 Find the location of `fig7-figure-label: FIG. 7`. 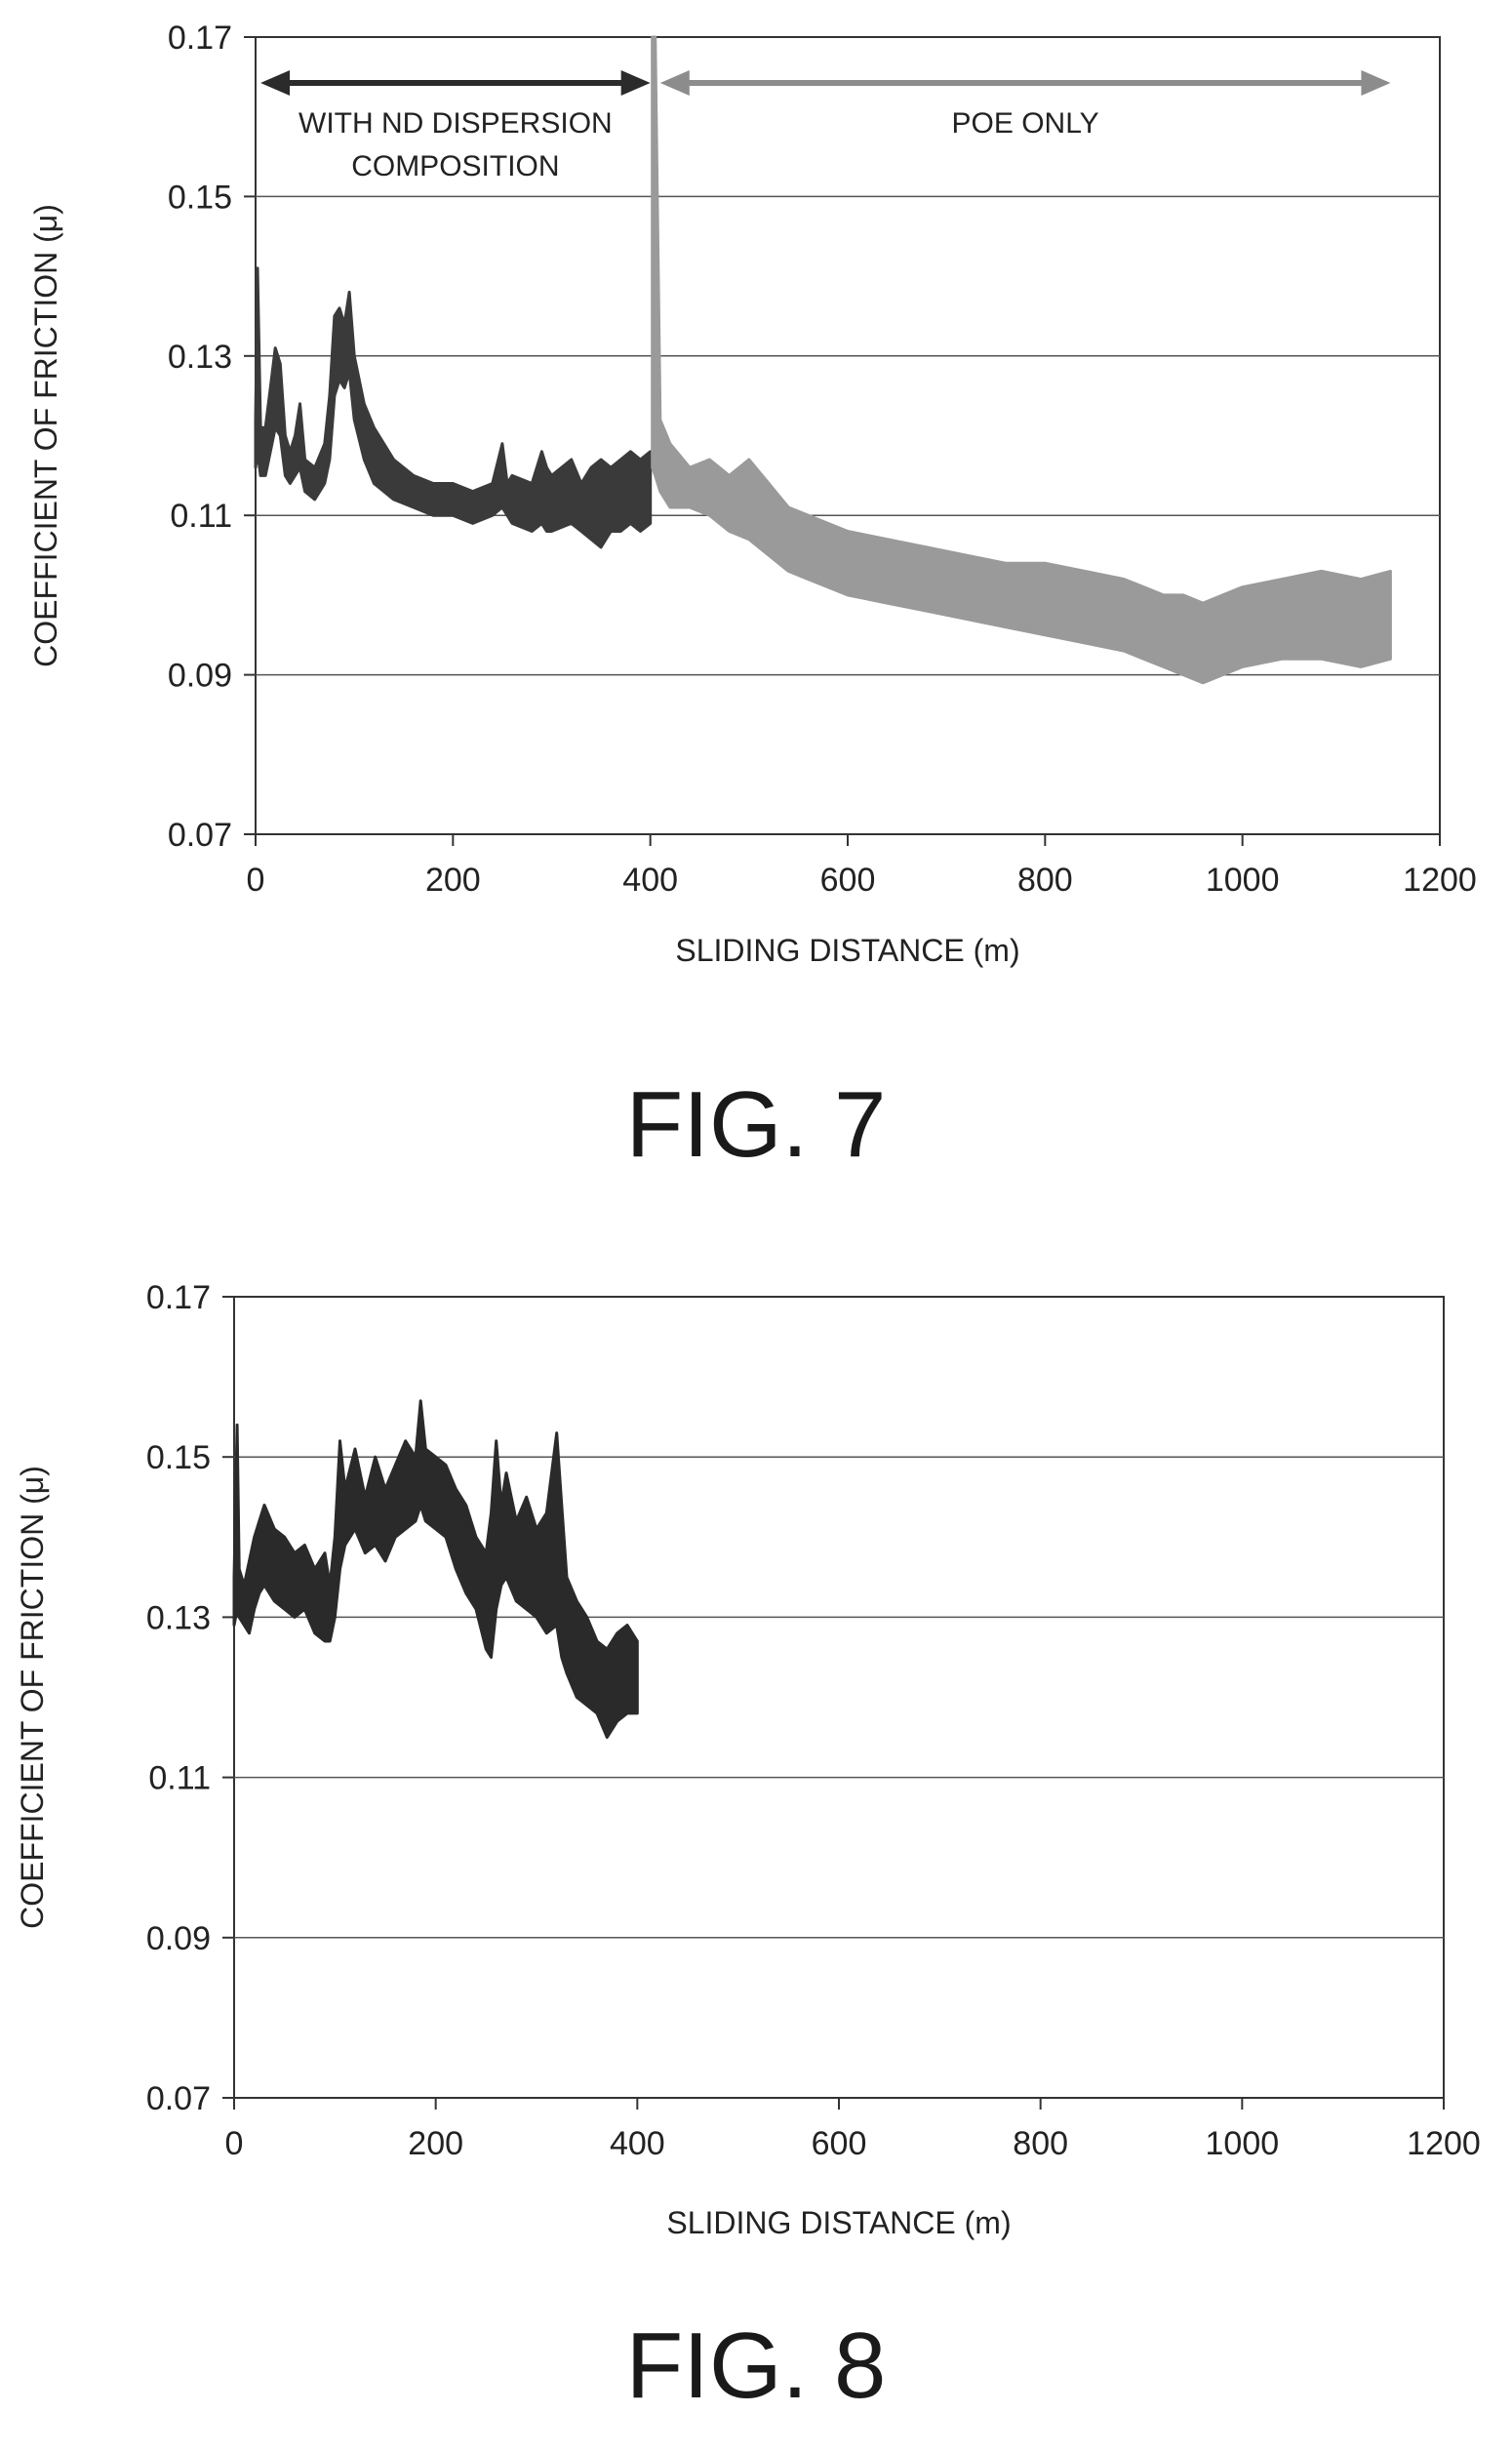

fig7-figure-label: FIG. 7 is located at coordinates (756, 1124).